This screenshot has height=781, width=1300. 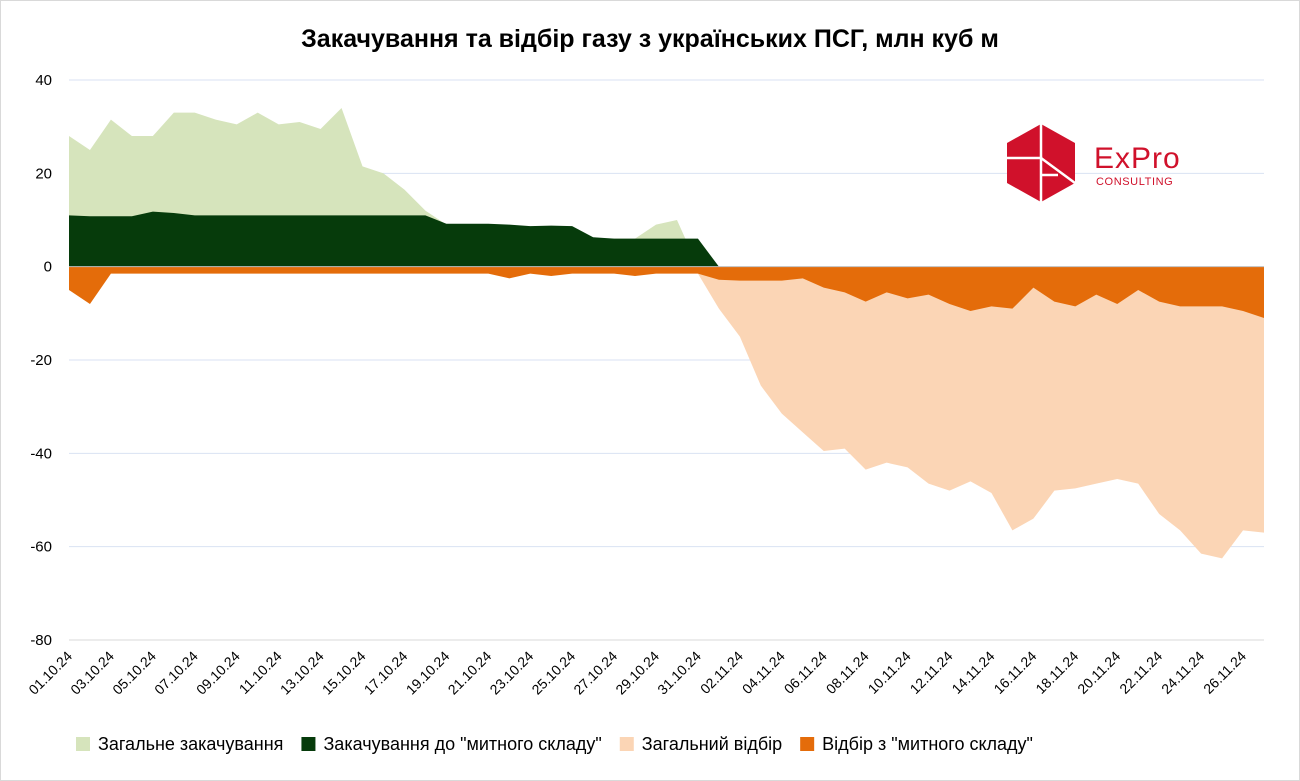 What do you see at coordinates (344, 673) in the screenshot?
I see `x-tick-label: 15.10.24` at bounding box center [344, 673].